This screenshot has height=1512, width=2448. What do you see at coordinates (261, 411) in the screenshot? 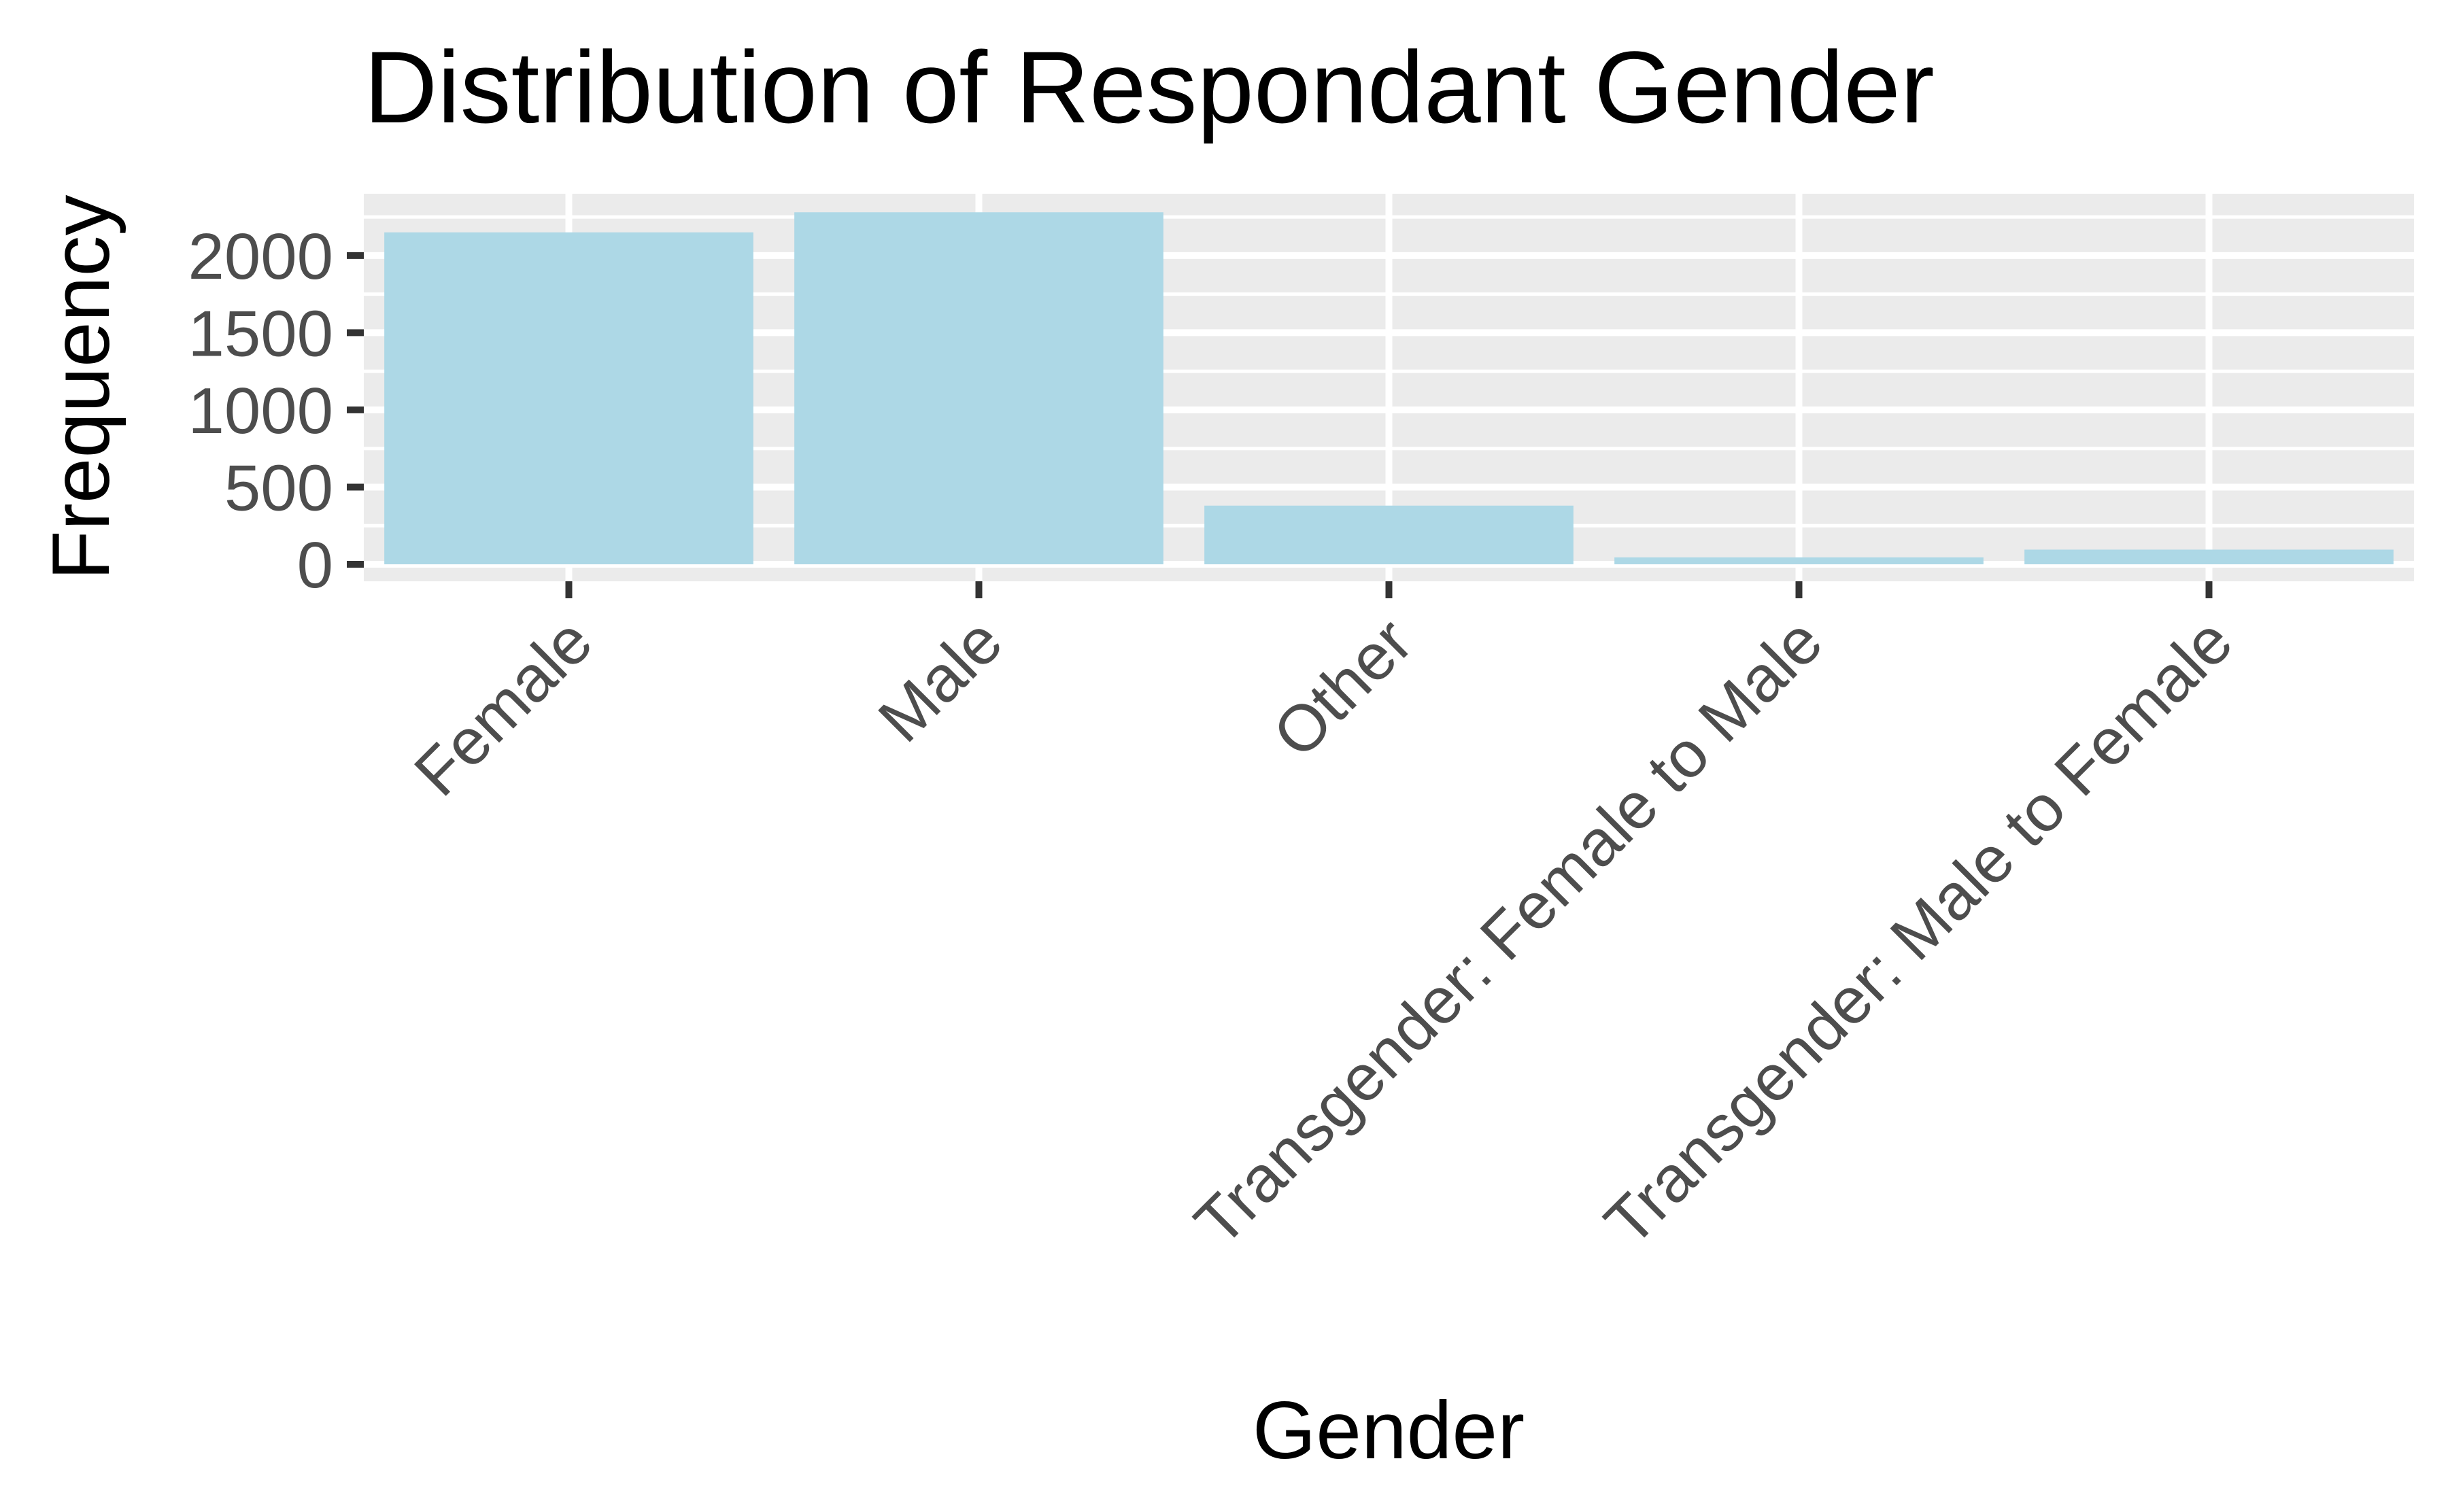
I see `y-tick-label: 1000` at bounding box center [261, 411].